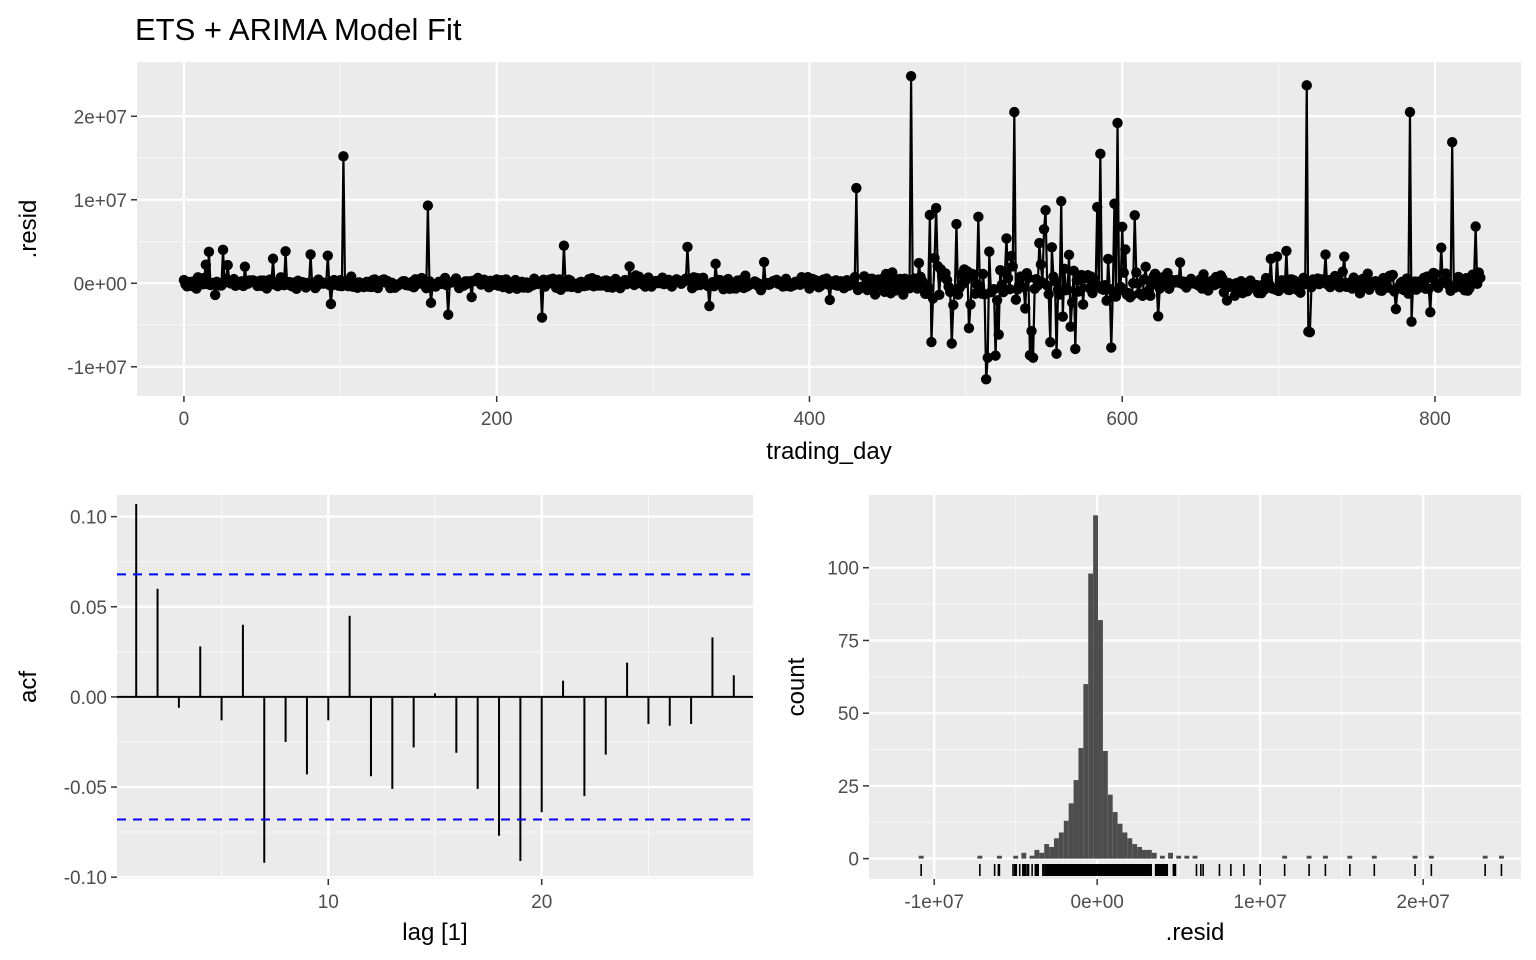  Describe the element at coordinates (848, 641) in the screenshot. I see `histogram-y-tick-label: 75` at that location.